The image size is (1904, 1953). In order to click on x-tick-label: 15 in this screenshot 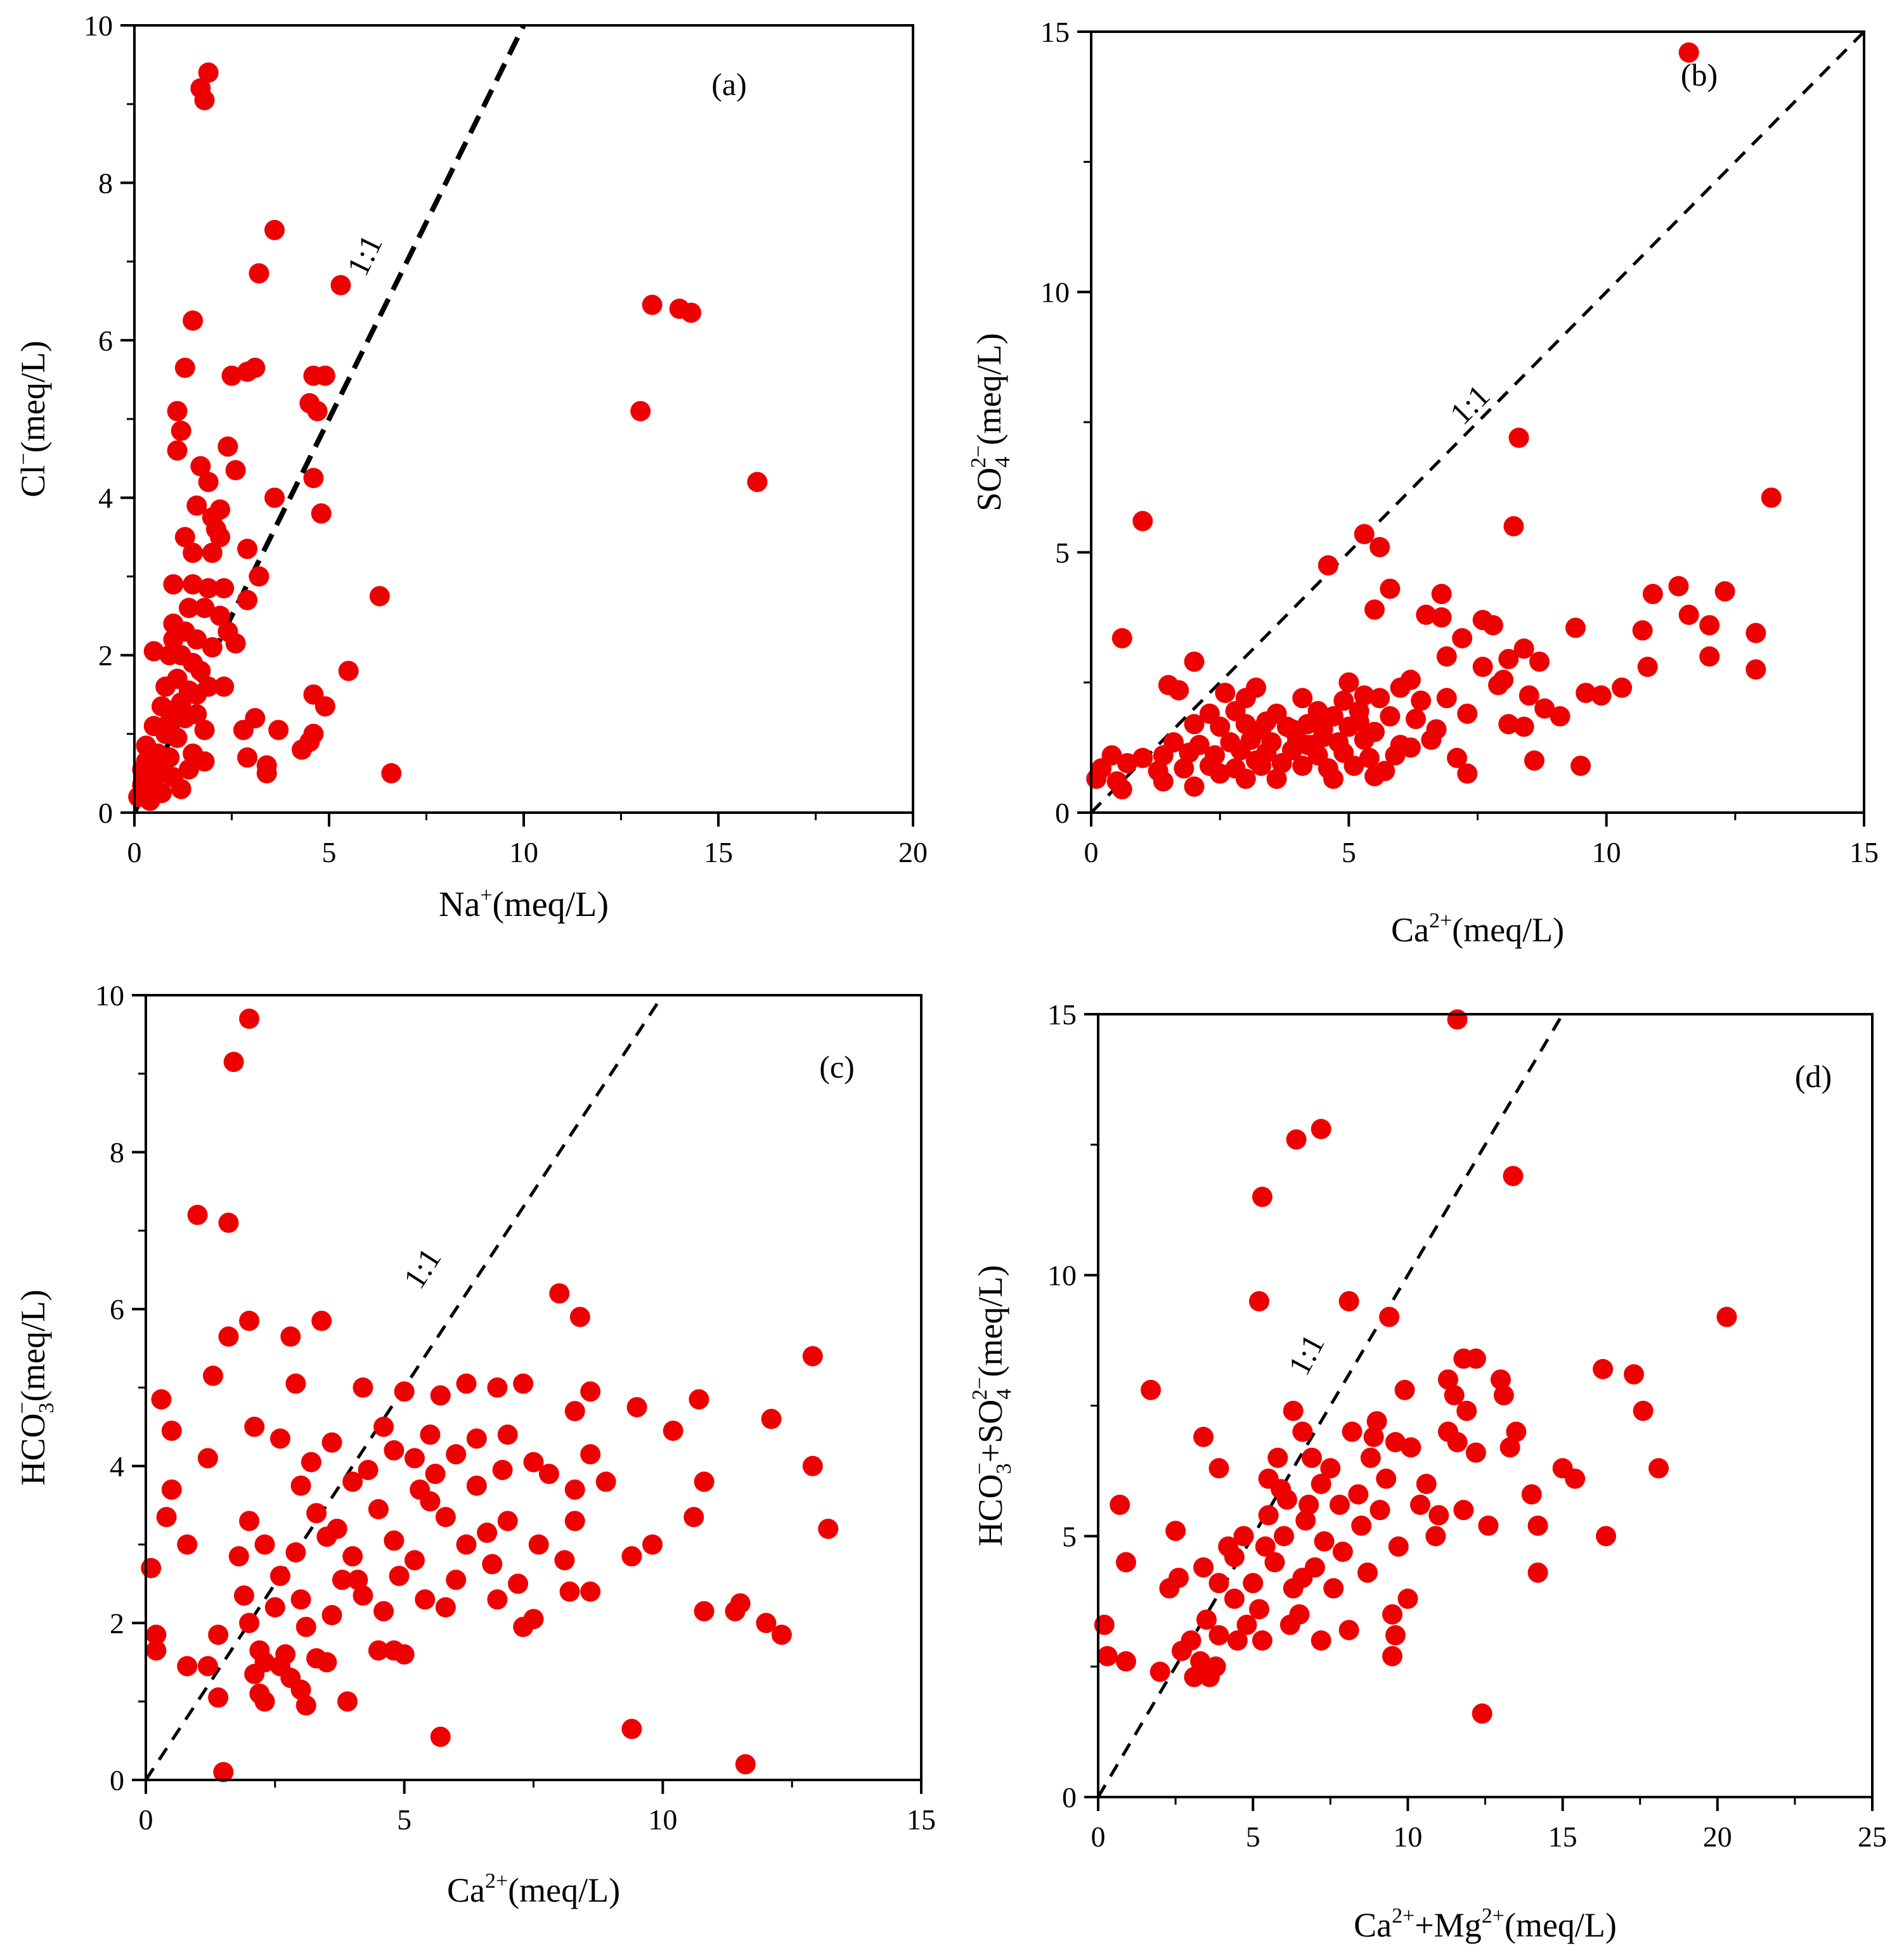, I will do `click(718, 852)`.